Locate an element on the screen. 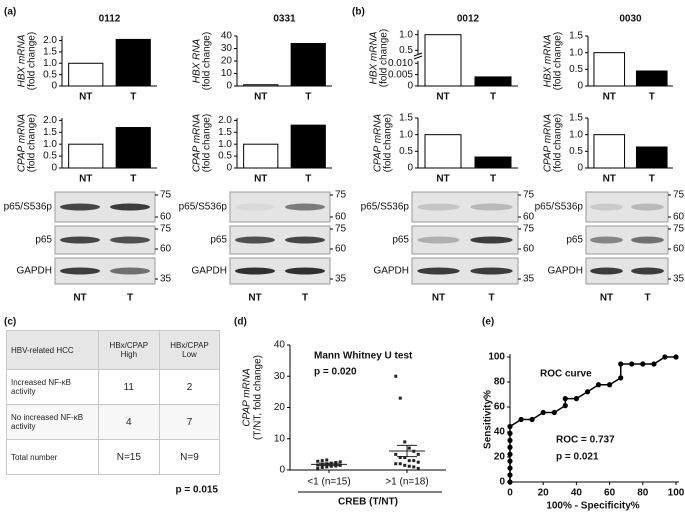 Image resolution: width=685 pixels, height=516 pixels. x-axis-label: CREB (T/NT) is located at coordinates (368, 502).